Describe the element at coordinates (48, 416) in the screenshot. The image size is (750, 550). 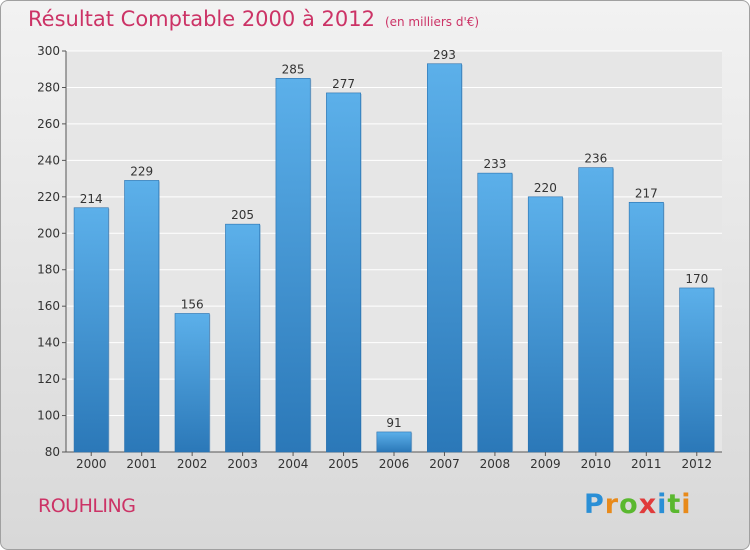
I see `y-tick-label: 100` at that location.